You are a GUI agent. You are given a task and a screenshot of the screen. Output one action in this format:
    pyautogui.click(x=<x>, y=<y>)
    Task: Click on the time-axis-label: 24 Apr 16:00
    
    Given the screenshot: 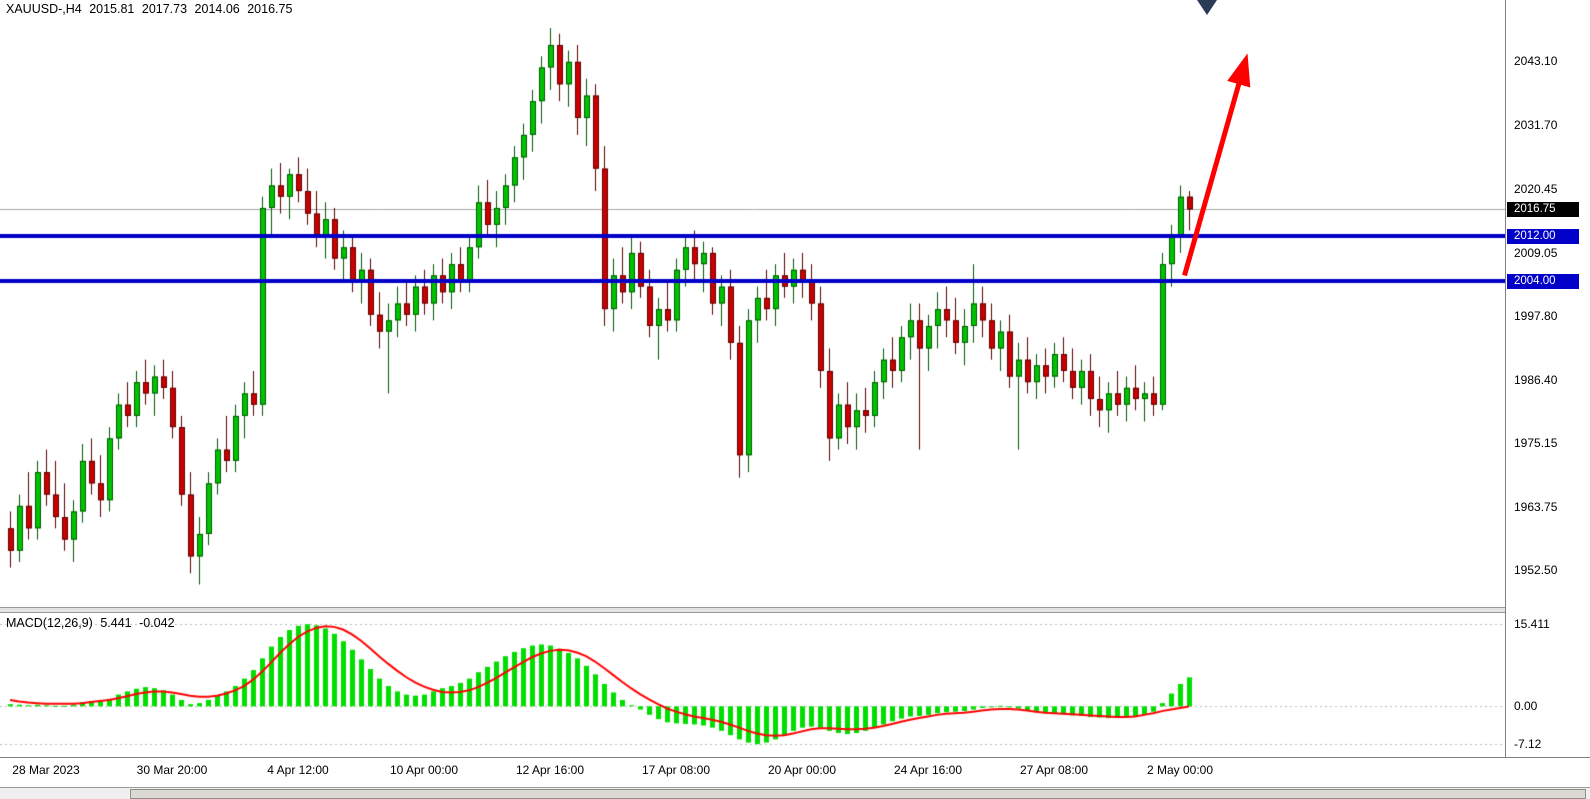 What is the action you would take?
    pyautogui.click(x=928, y=770)
    